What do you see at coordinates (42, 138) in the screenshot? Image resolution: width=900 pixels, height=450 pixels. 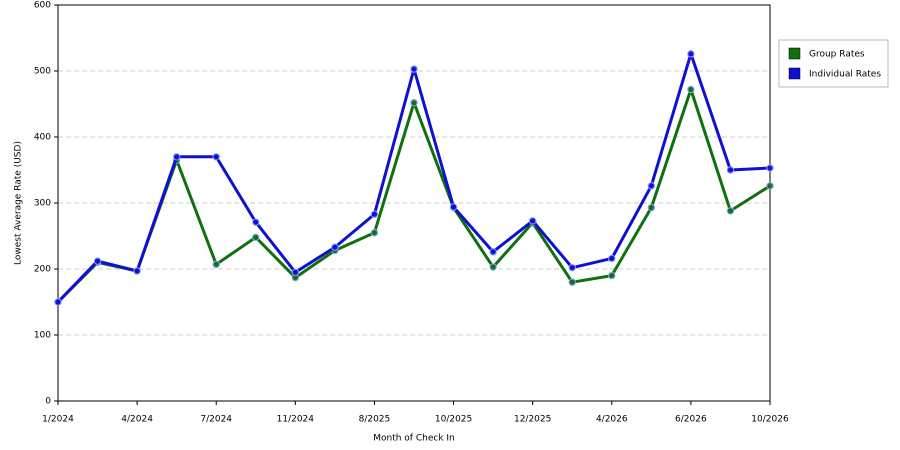 I see `y-tick-label: 400` at bounding box center [42, 138].